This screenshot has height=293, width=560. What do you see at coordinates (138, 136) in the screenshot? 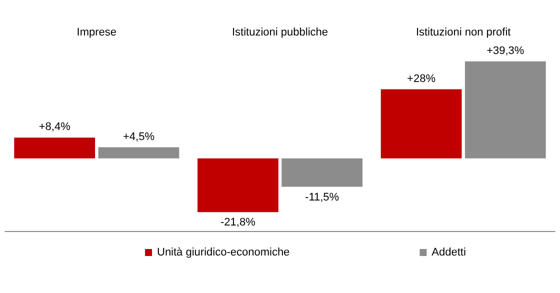
I see `data-label: +4,5%` at bounding box center [138, 136].